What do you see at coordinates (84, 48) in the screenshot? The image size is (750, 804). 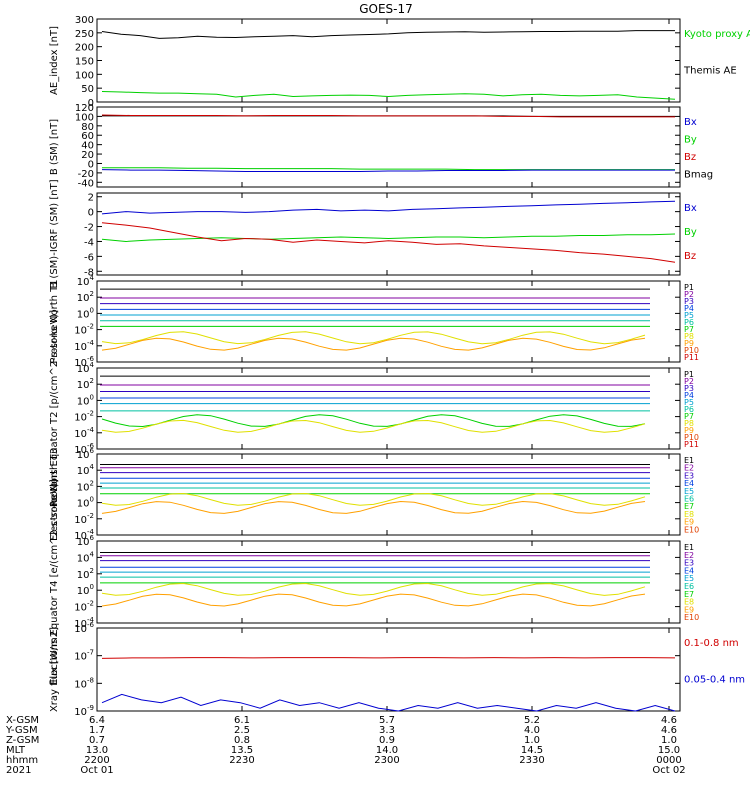 I see `y-tick-label-4: 200` at bounding box center [84, 48].